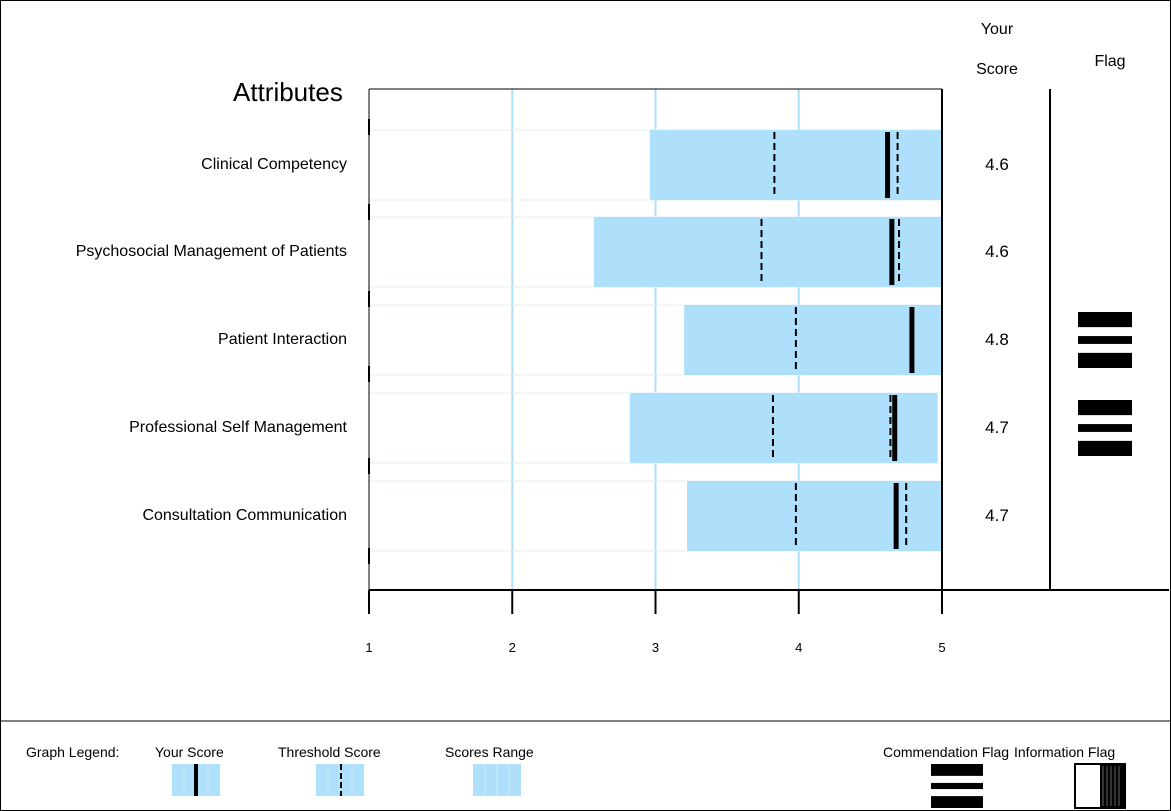  What do you see at coordinates (1112, 786) in the screenshot?
I see `legend-information-icon-fill` at bounding box center [1112, 786].